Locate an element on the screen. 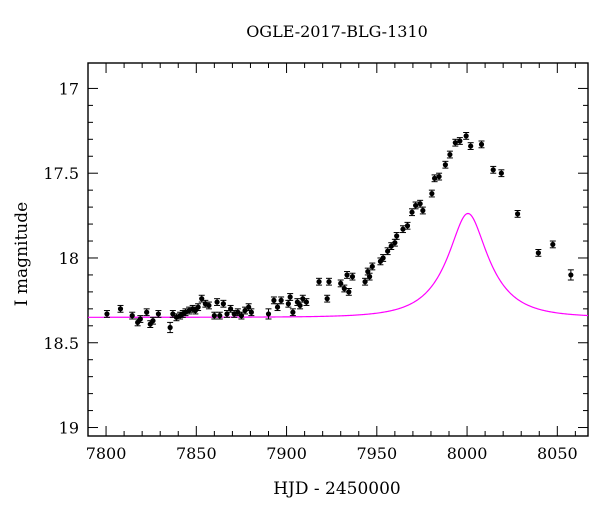 This screenshot has height=512, width=600. y-axis-label: I magnitude is located at coordinates (22, 254).